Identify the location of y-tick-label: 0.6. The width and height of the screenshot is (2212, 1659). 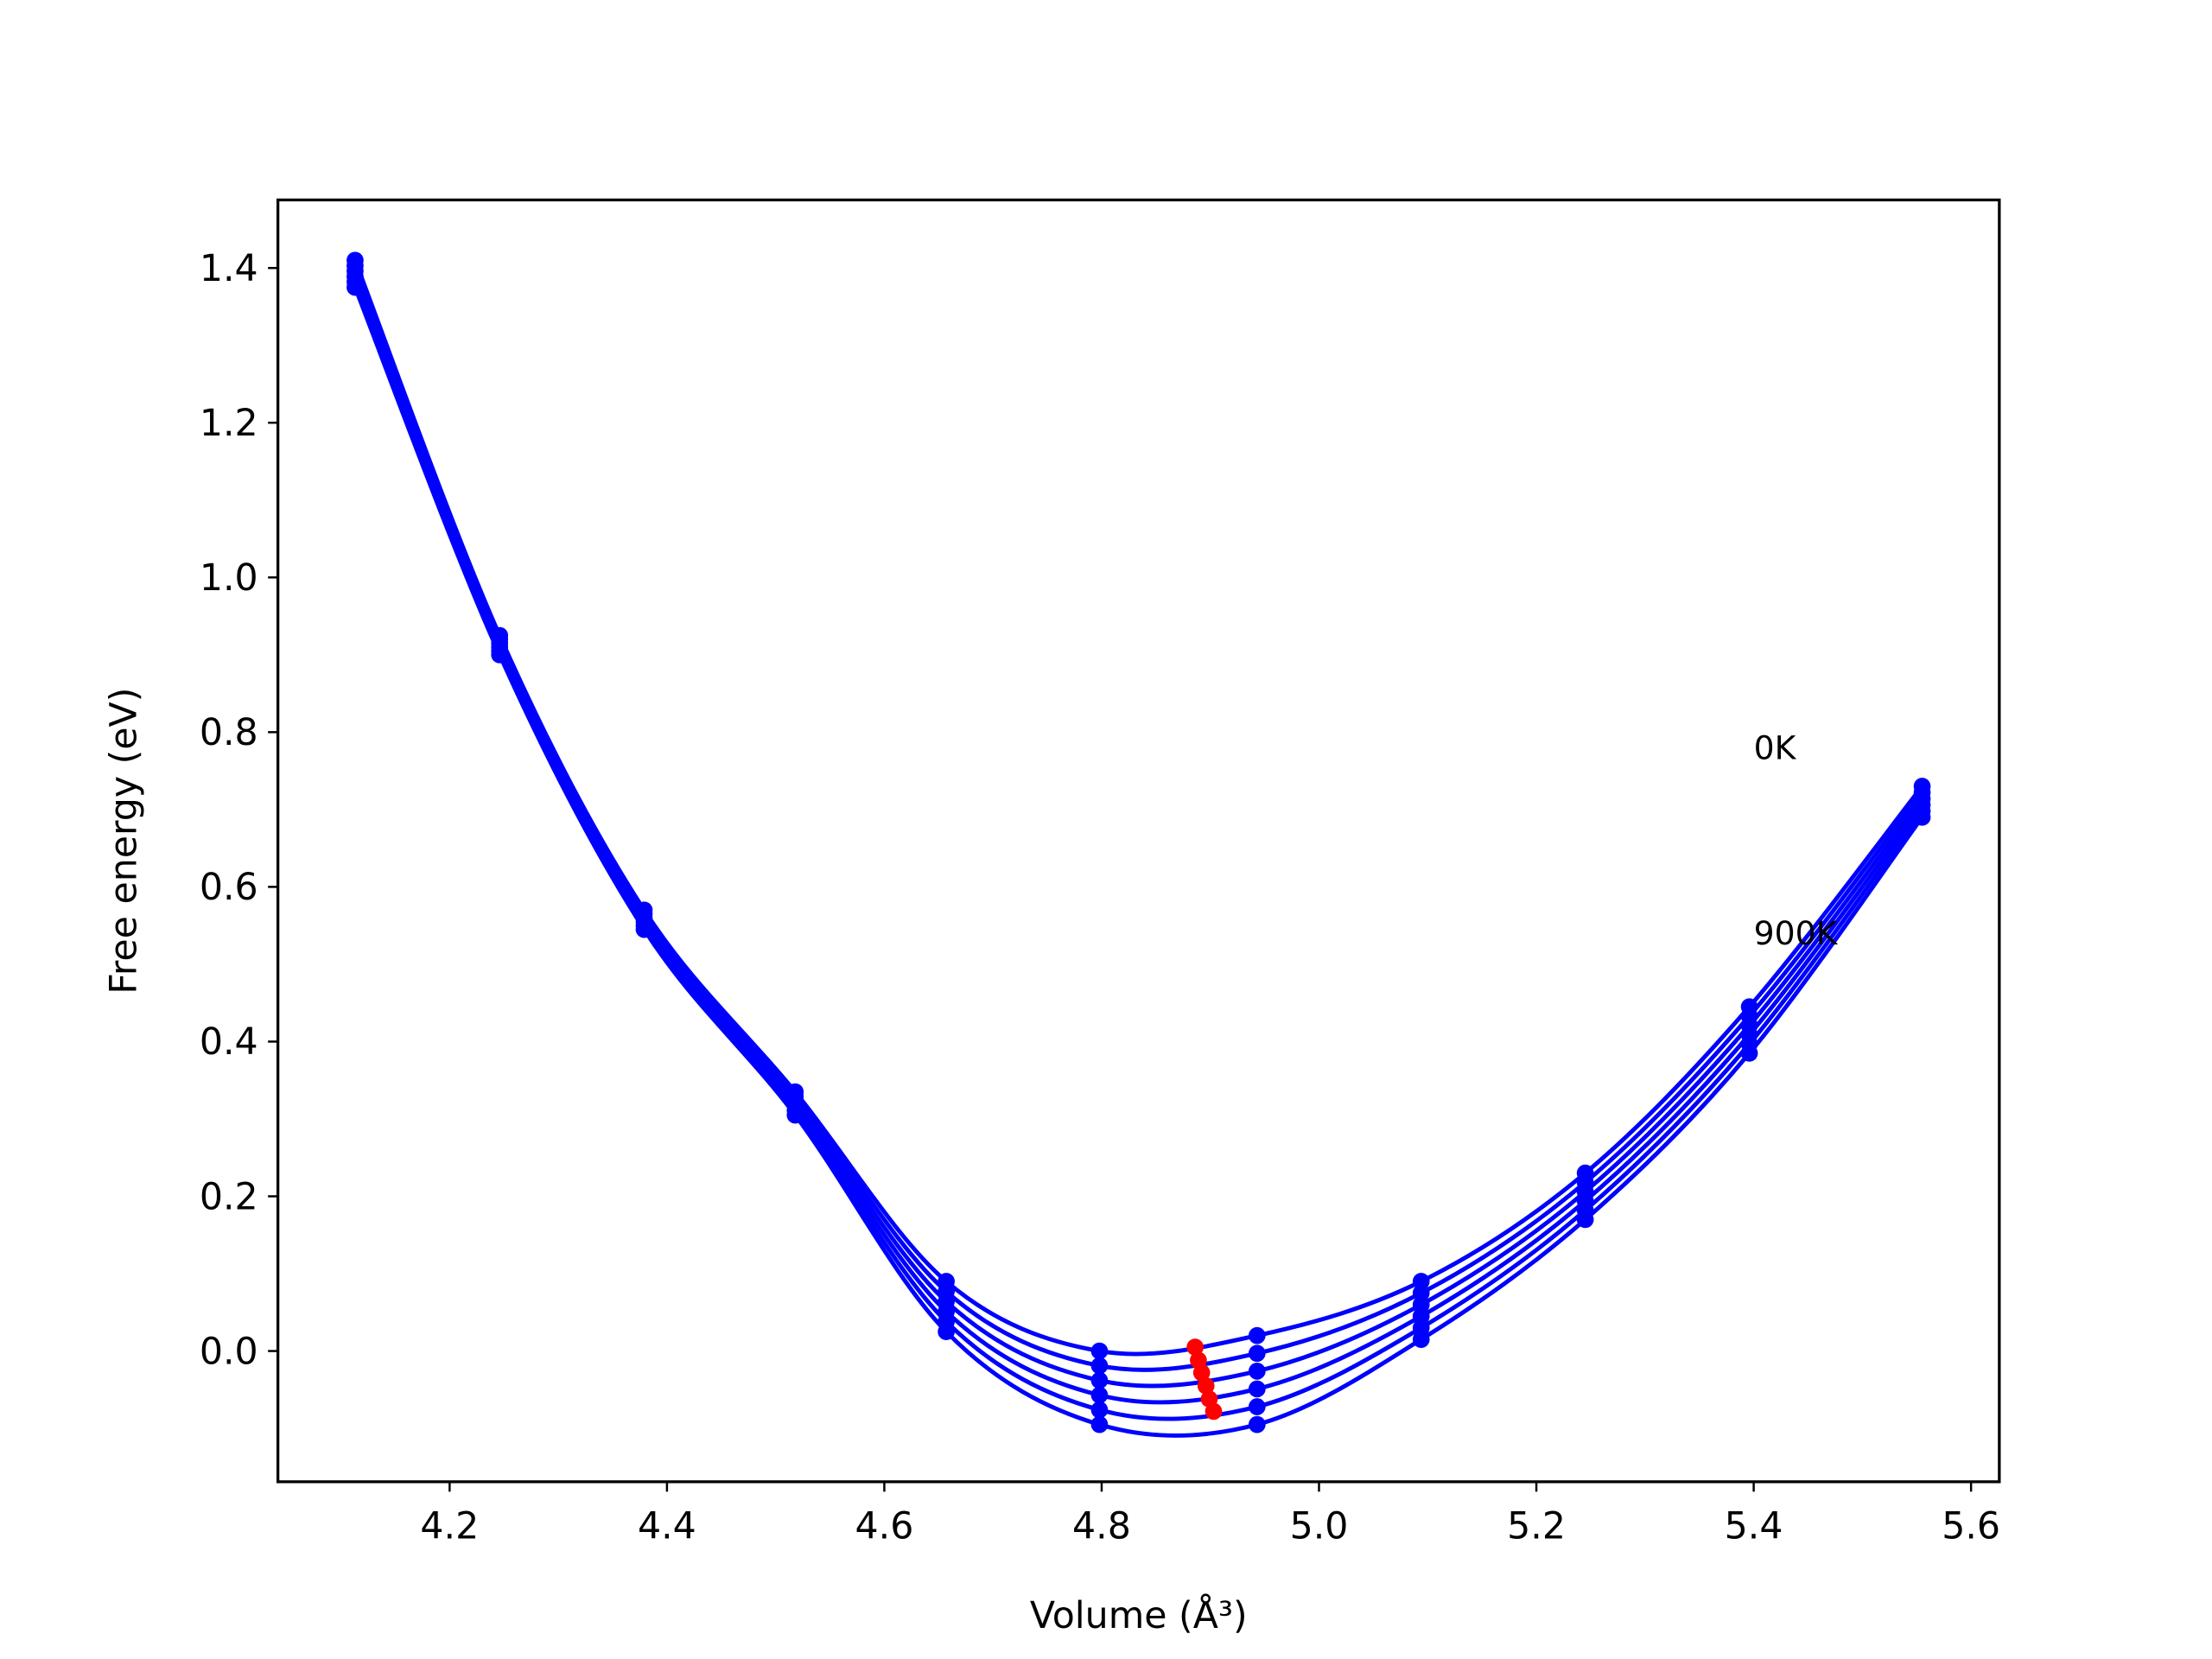
(229, 887).